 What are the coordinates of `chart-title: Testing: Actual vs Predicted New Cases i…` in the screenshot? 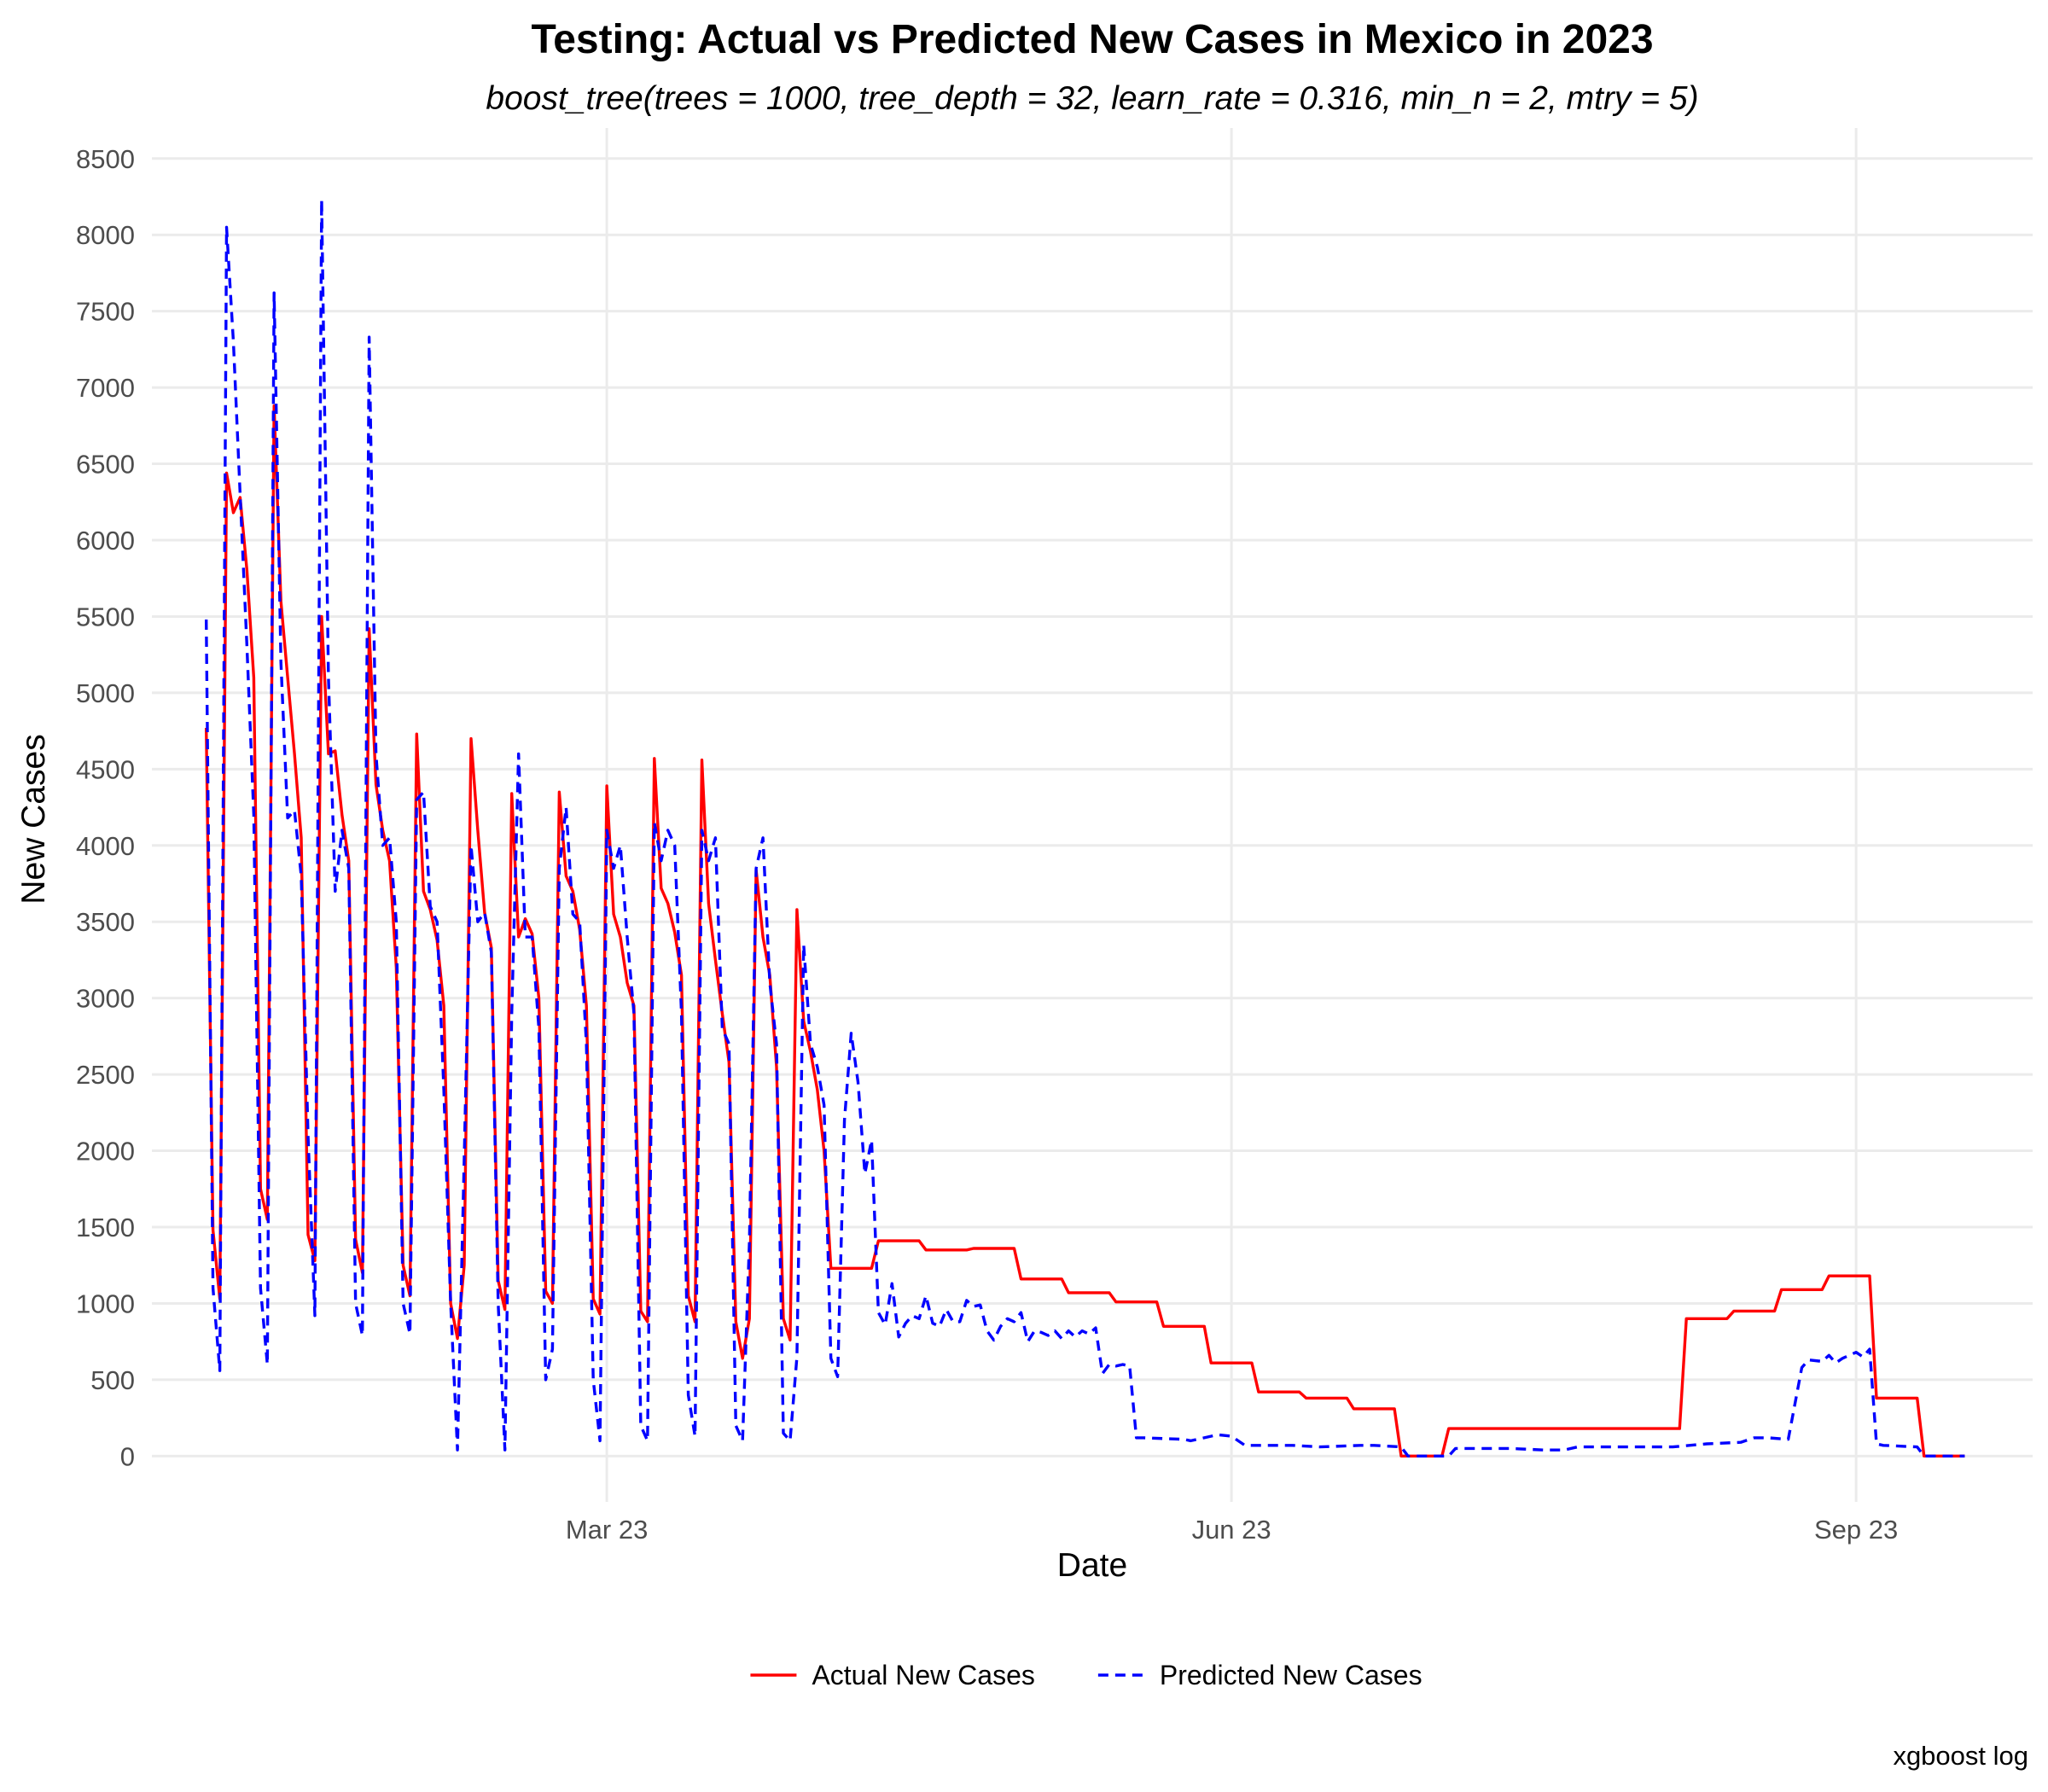 It's located at (1092, 39).